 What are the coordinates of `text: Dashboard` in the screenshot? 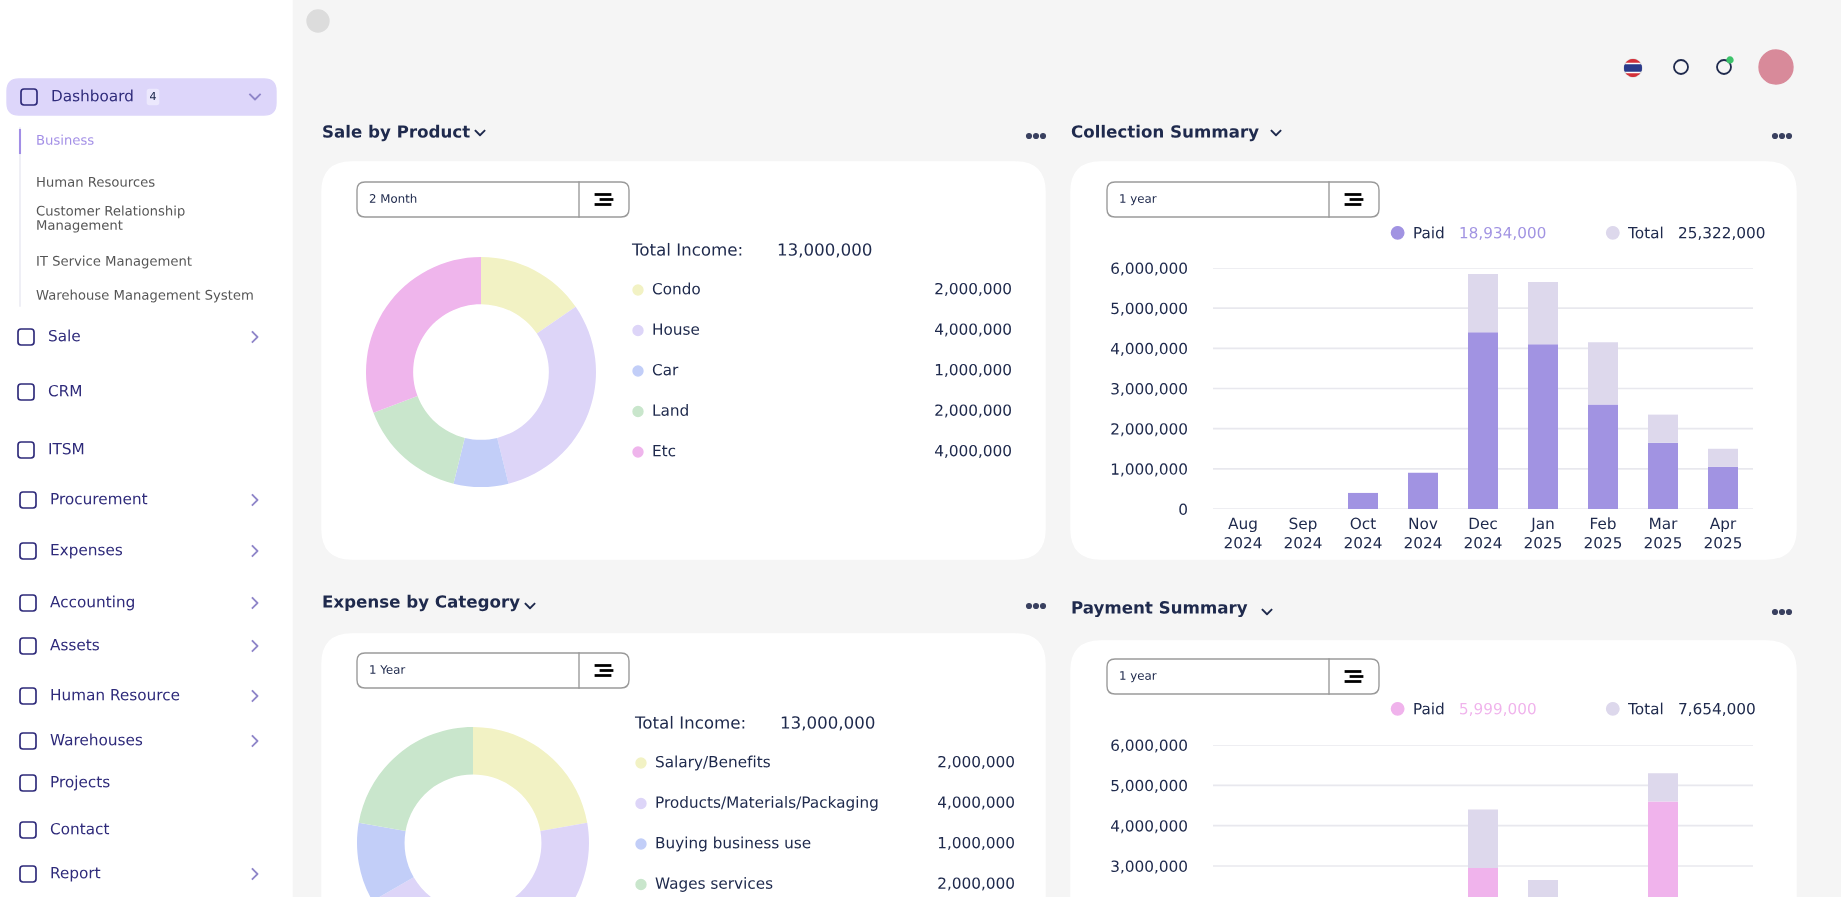 It's located at (92, 95).